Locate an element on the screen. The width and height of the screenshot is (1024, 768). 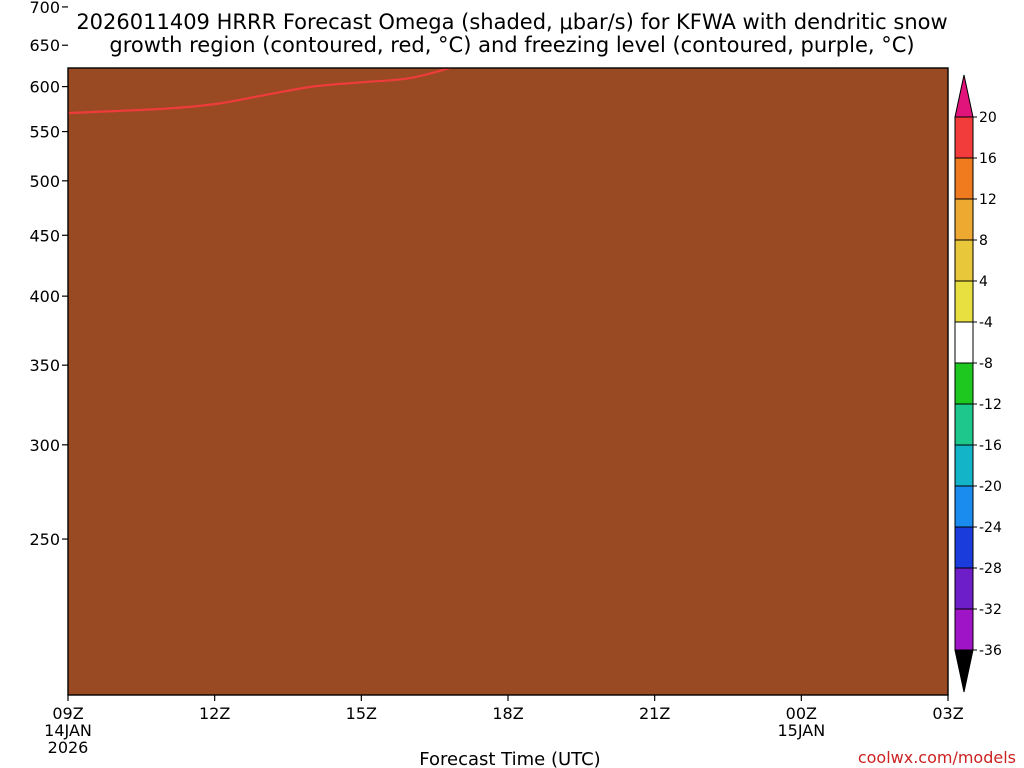
x-tick-label: 18Z is located at coordinates (507, 713).